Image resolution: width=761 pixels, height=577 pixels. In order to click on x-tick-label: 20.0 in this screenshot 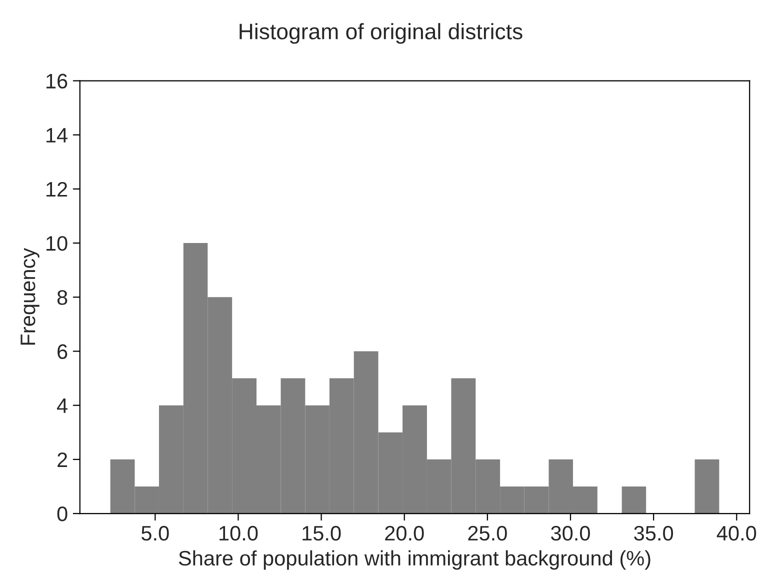, I will do `click(404, 533)`.